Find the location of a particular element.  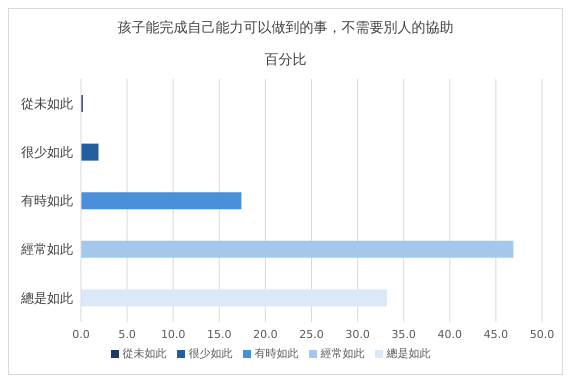

legend-label: 總是如此 is located at coordinates (408, 353).